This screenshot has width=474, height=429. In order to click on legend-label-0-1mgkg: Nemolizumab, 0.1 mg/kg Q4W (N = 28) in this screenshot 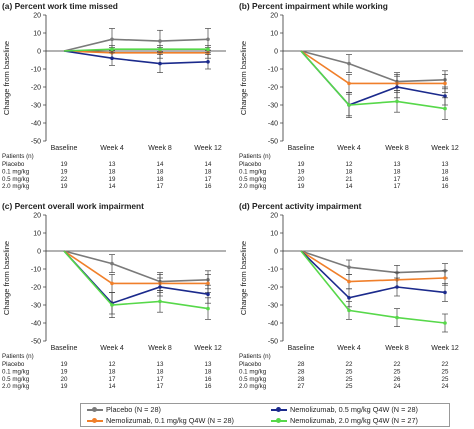, I will do `click(170, 421)`.